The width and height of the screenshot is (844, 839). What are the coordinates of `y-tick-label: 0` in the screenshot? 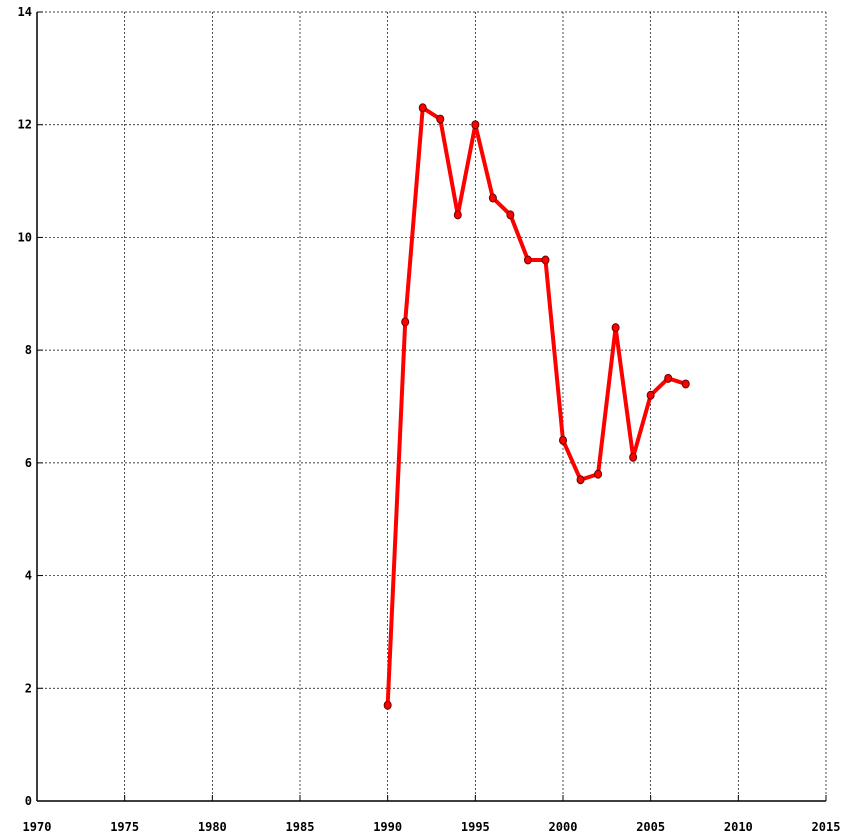 It's located at (28, 801).